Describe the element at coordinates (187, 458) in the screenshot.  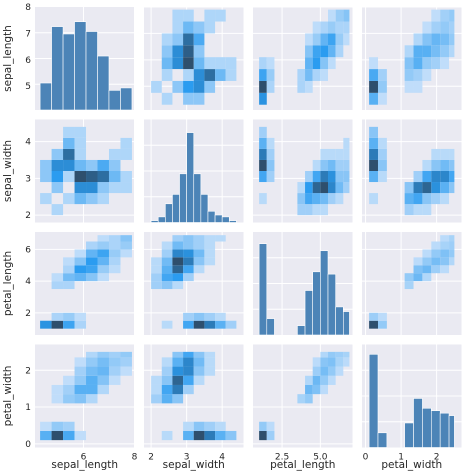
I see `x-tick-label: 3` at that location.